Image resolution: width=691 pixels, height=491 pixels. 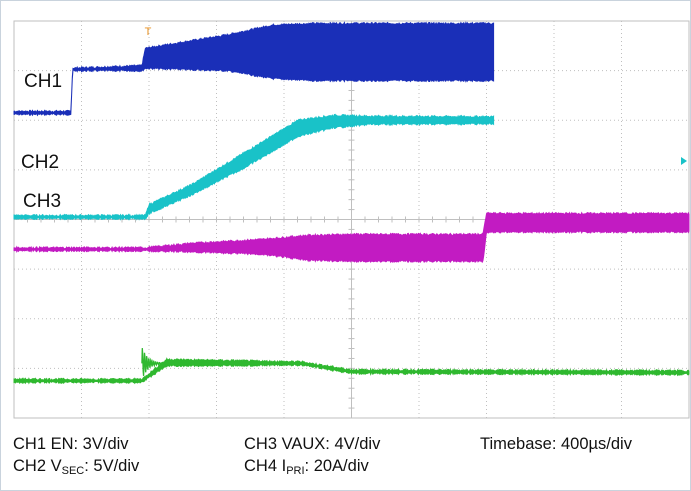 What do you see at coordinates (254, 69) in the screenshot?
I see `ch1-trace` at bounding box center [254, 69].